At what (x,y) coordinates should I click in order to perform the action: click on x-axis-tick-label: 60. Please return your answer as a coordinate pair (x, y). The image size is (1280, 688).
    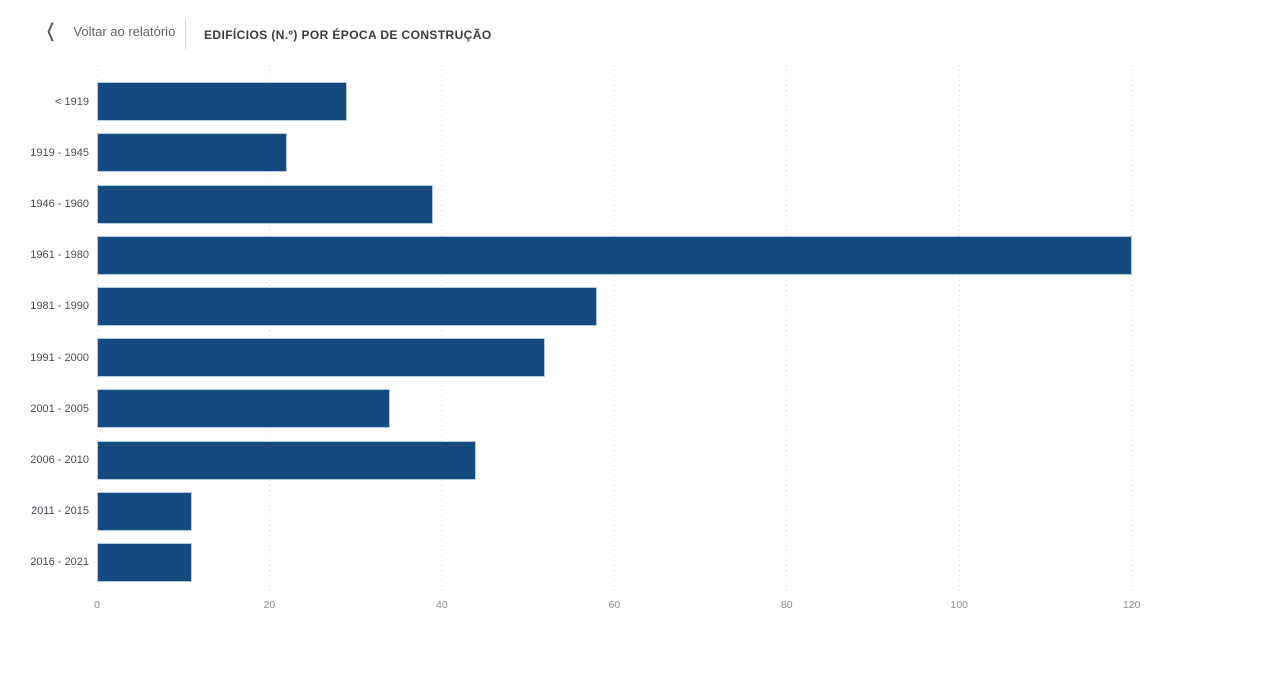
    Looking at the image, I should click on (614, 605).